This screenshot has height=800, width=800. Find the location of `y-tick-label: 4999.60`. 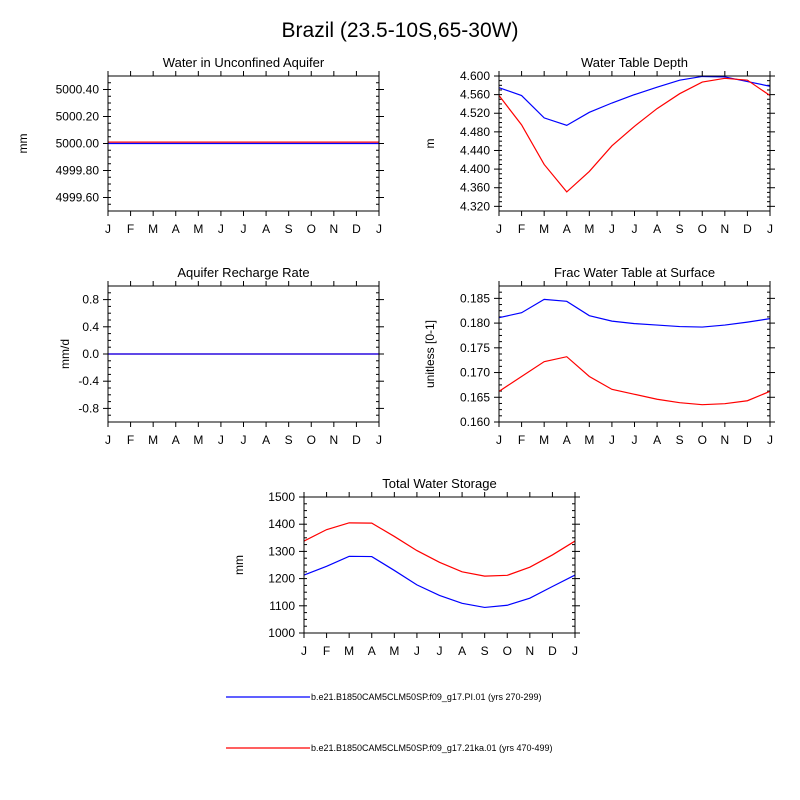

y-tick-label: 4999.60 is located at coordinates (78, 198).